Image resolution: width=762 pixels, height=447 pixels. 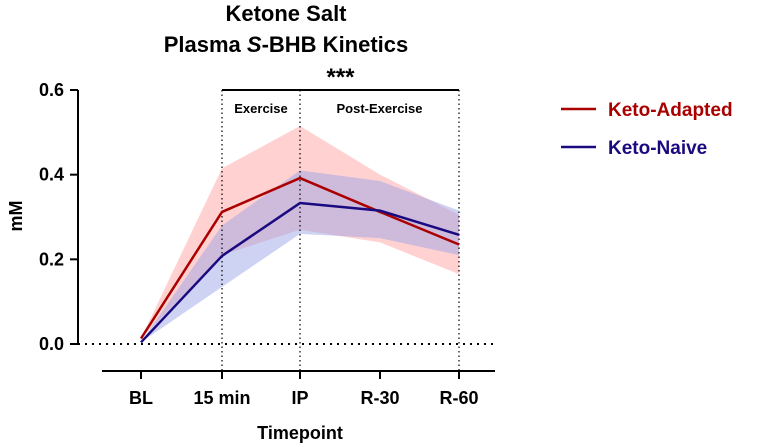 I want to click on chart-title-line2: Plasma S-BHB Kinetics, so click(x=286, y=44).